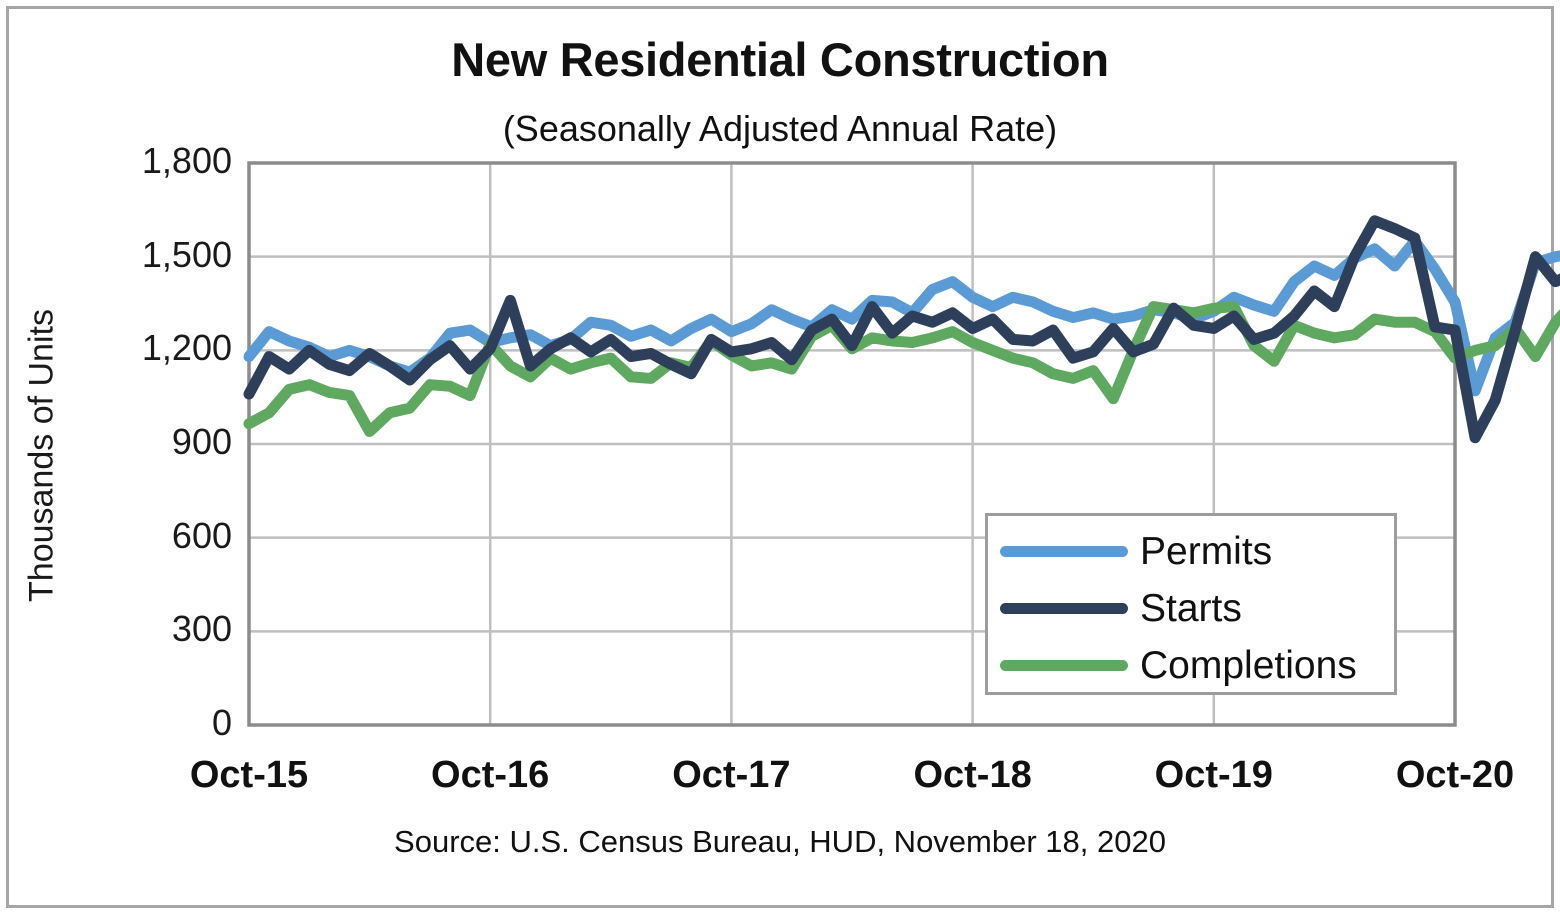 Image resolution: width=1560 pixels, height=914 pixels. I want to click on chart-legend: Permits Starts Completions, so click(1191, 604).